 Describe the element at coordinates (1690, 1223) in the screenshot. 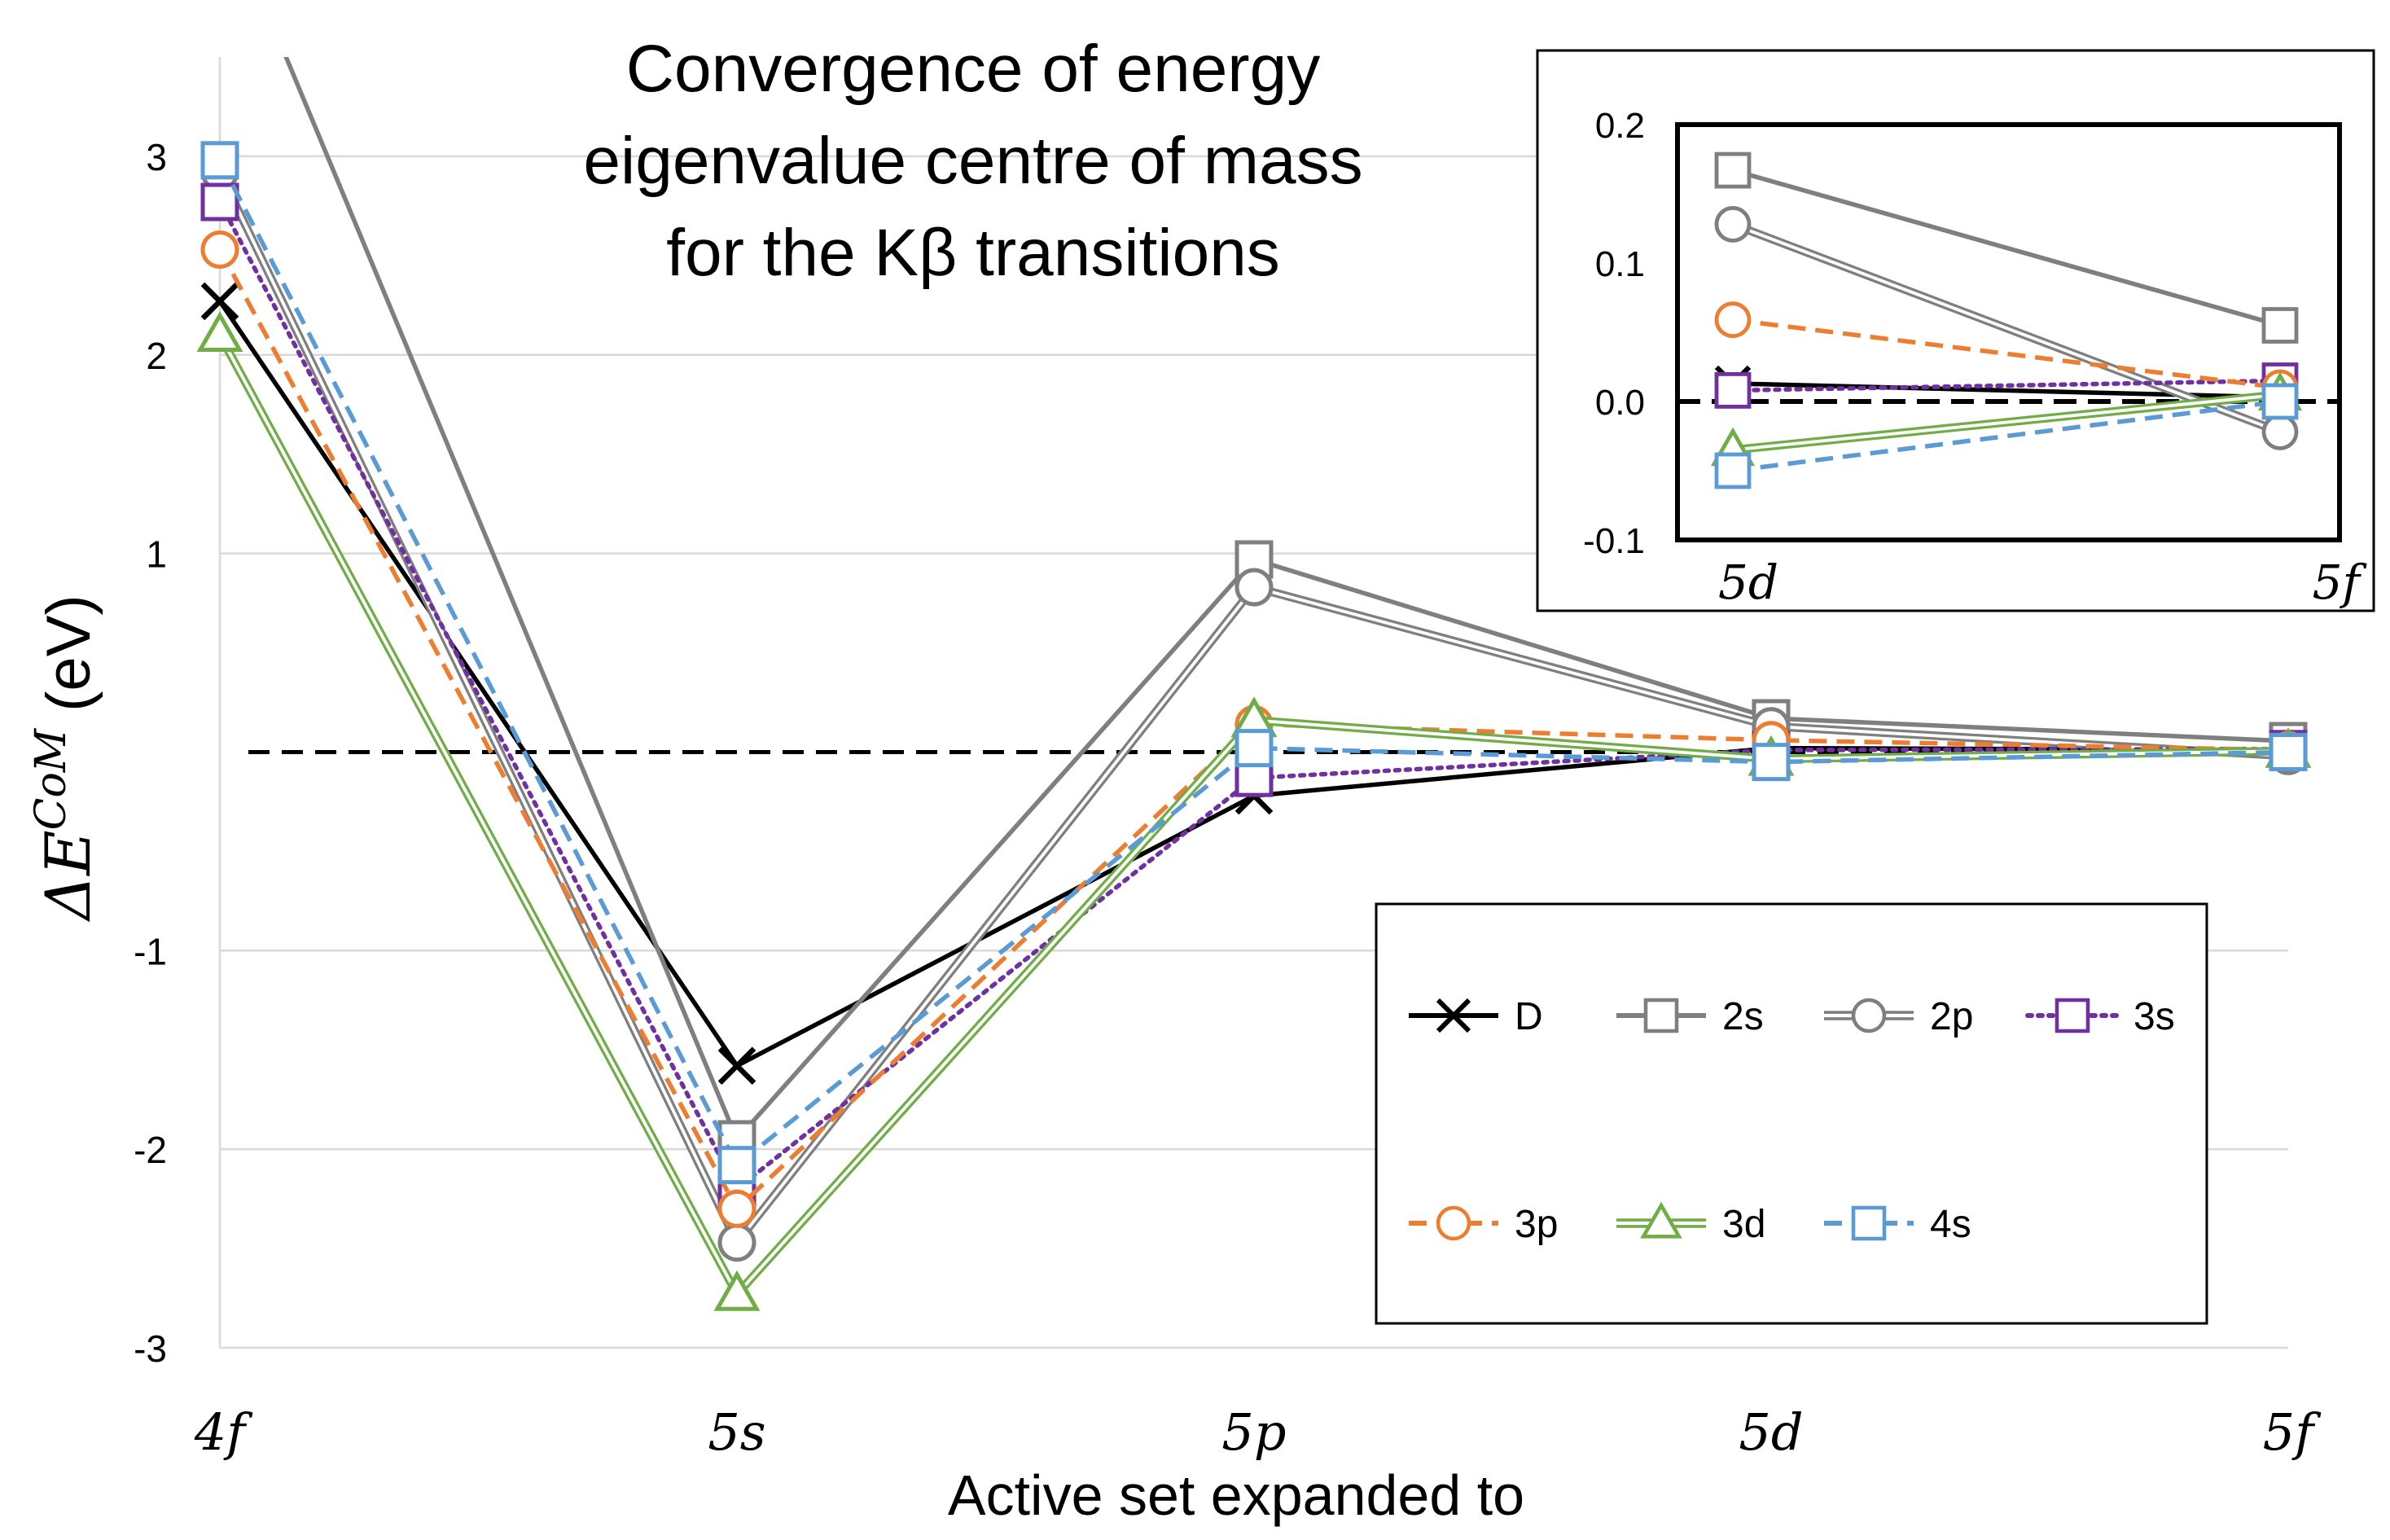

I see `legend-entry-3d: 3d` at that location.